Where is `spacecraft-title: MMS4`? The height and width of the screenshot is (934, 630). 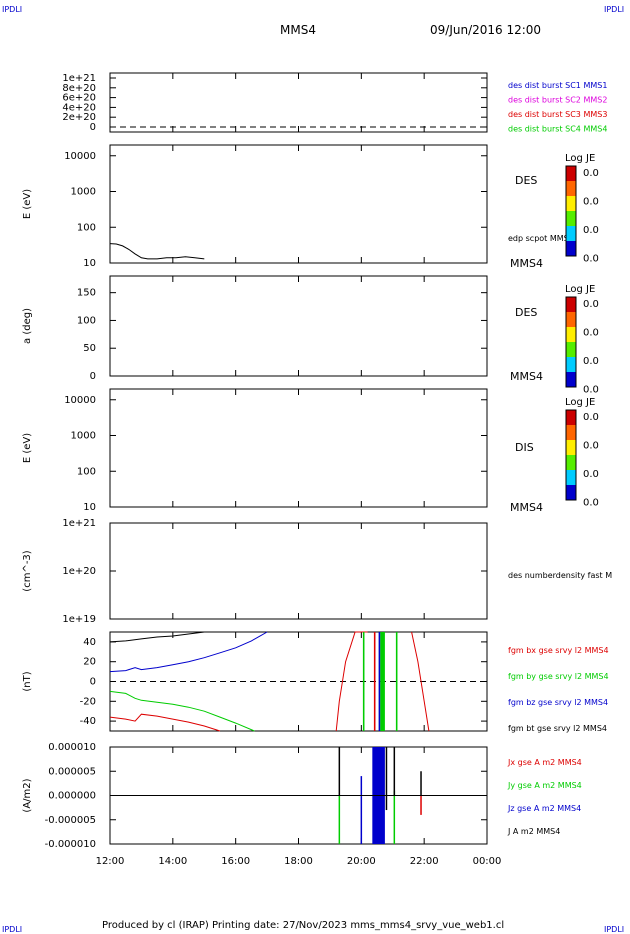
spacecraft-title: MMS4 is located at coordinates (298, 30).